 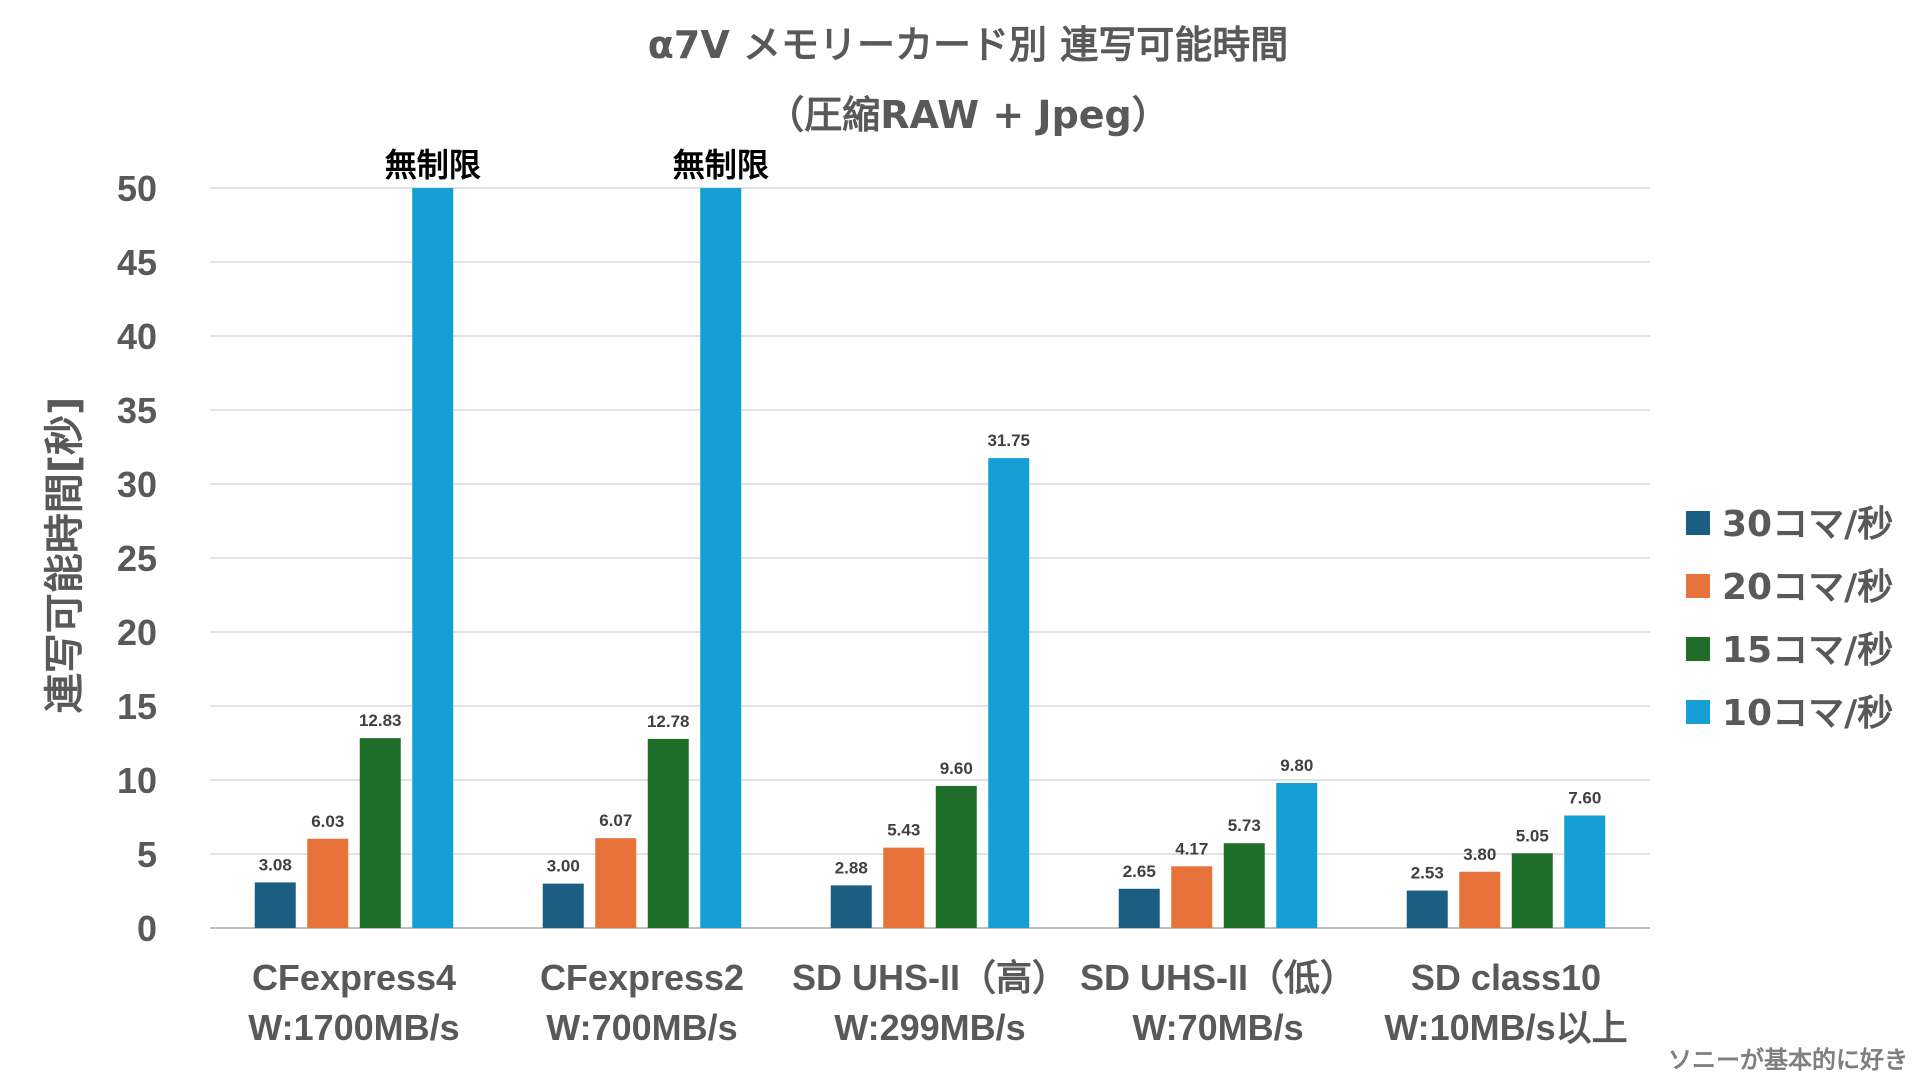 I want to click on y-tick-label: 25, so click(x=137, y=558).